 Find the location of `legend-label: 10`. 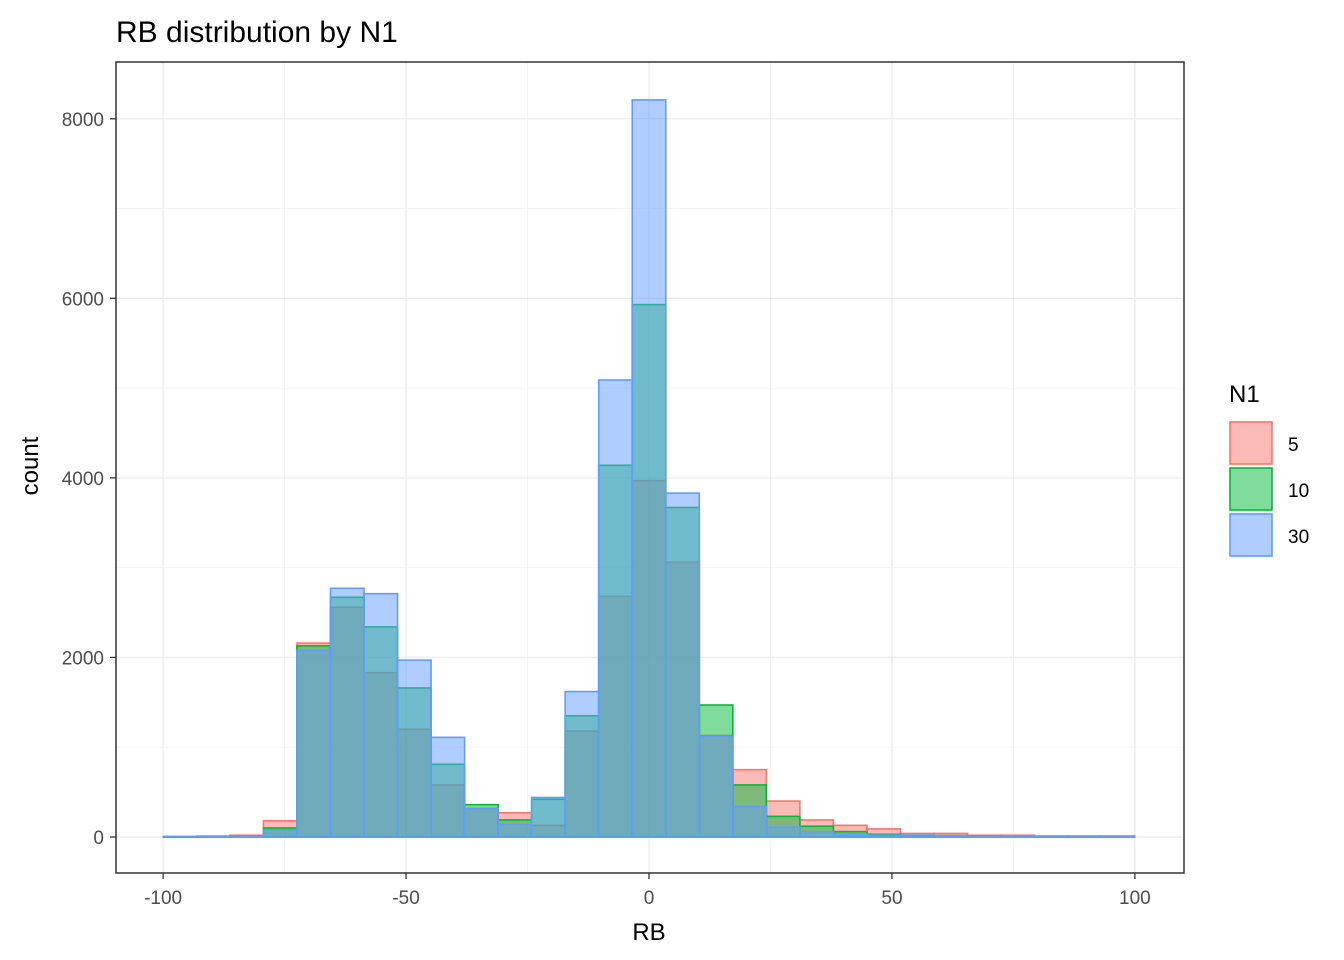

legend-label: 10 is located at coordinates (1298, 491).